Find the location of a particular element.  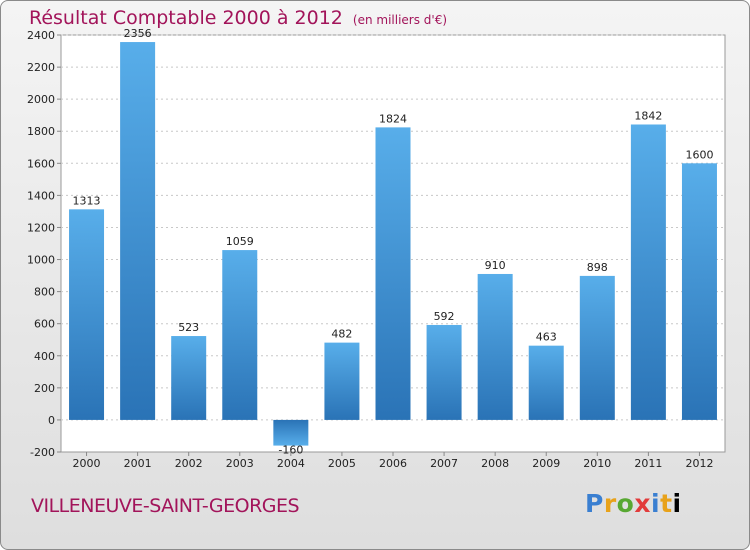

value-label-2001: 2356 is located at coordinates (138, 33).